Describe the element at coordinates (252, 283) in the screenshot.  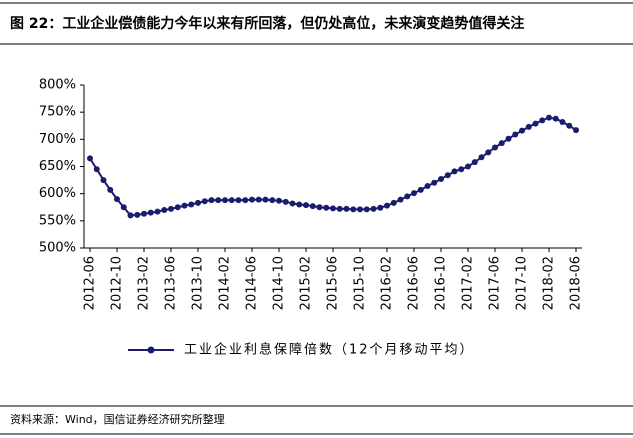
I see `x-tick-label: 2014-06` at that location.